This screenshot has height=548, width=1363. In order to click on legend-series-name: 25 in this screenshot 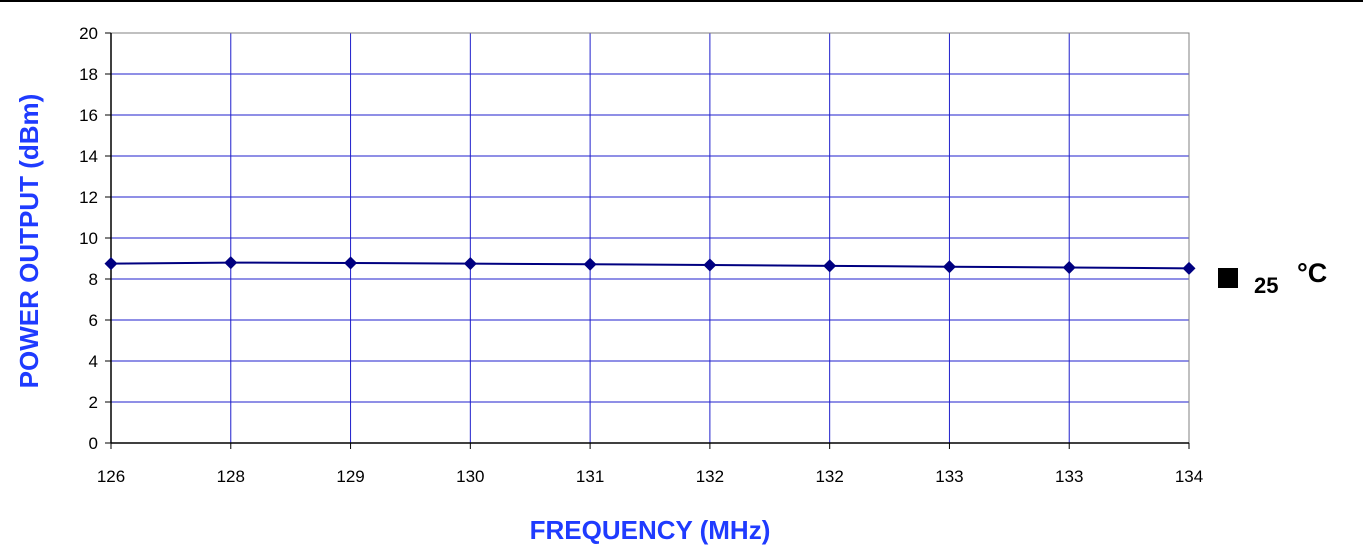, I will do `click(1266, 285)`.